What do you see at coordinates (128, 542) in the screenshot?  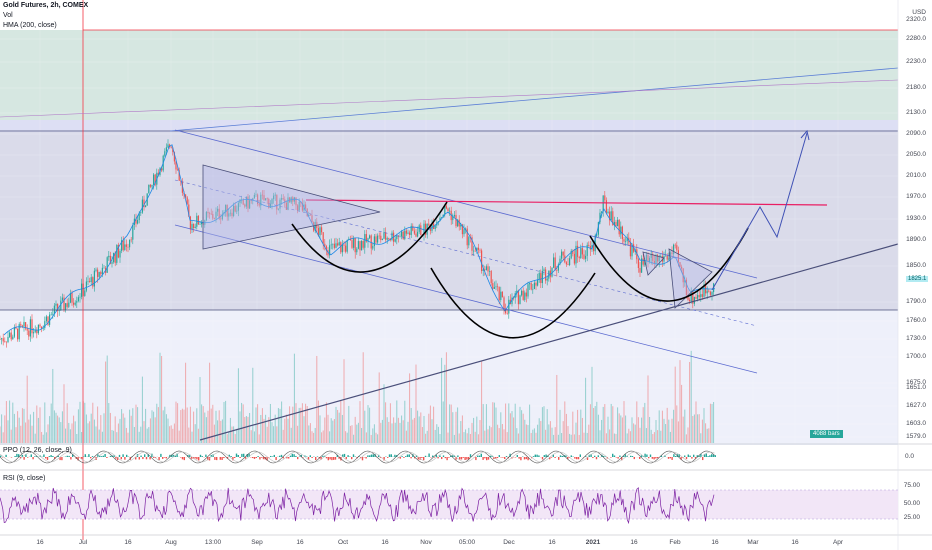 I see `time-tick: 16` at bounding box center [128, 542].